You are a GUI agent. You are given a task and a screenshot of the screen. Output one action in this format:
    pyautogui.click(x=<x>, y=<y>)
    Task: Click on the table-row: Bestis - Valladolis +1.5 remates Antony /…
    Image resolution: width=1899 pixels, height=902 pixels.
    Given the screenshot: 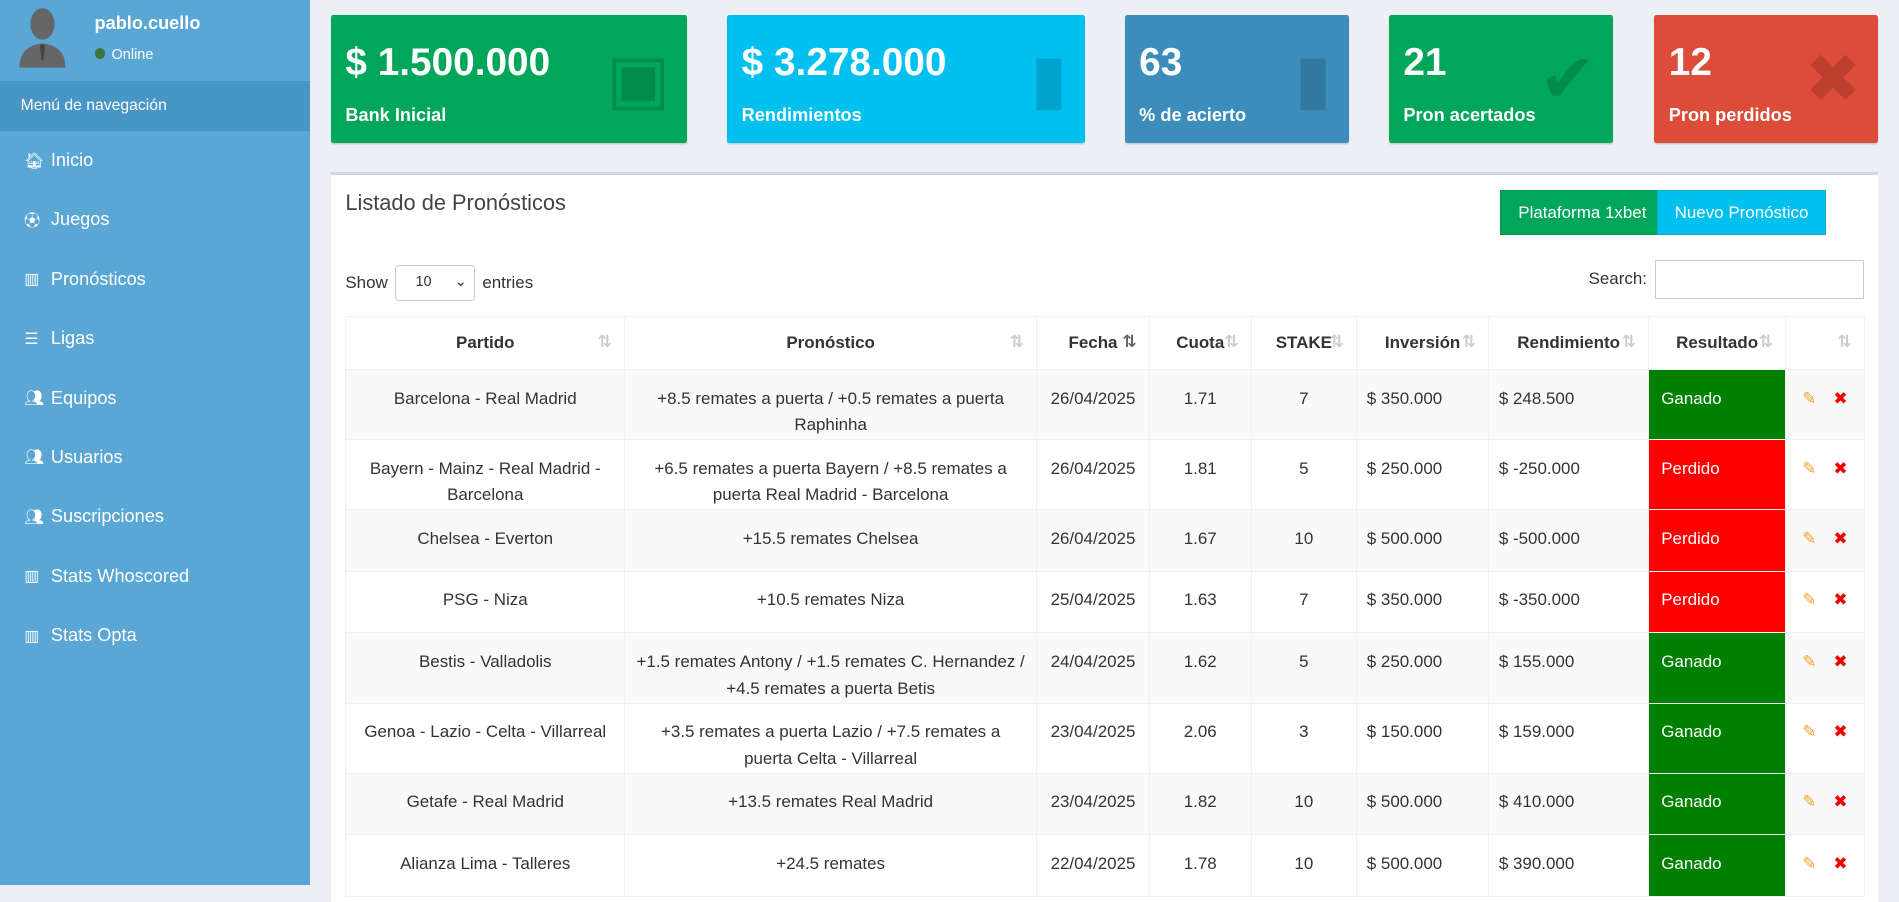 What is the action you would take?
    pyautogui.click(x=1105, y=668)
    